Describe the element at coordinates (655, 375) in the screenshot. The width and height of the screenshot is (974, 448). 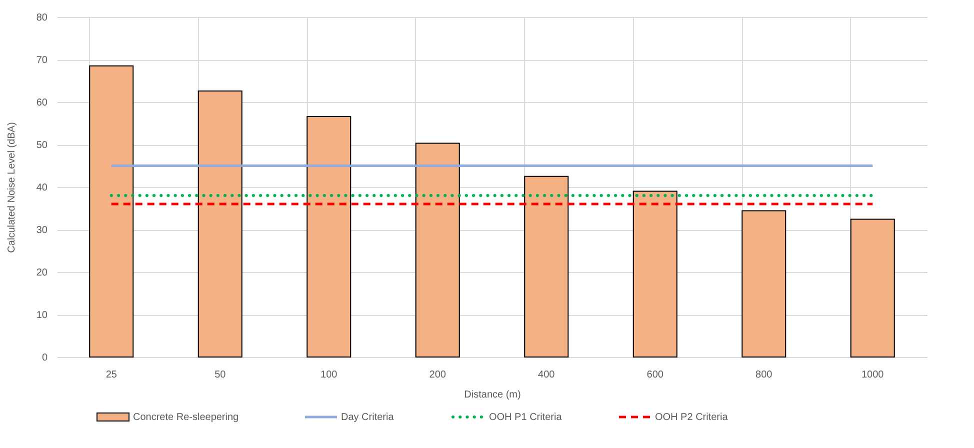
I see `x-tick-label: 600` at that location.